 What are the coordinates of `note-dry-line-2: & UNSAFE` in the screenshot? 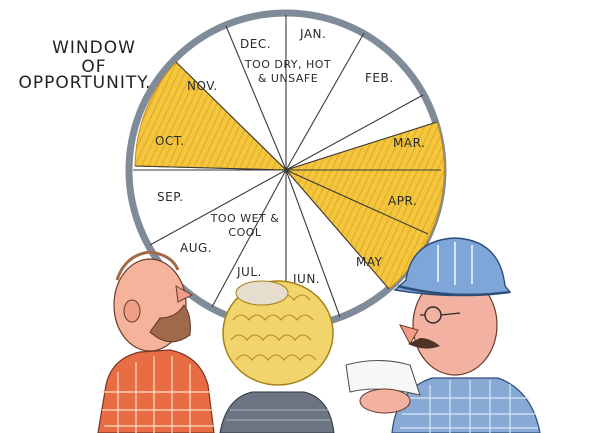 It's located at (288, 78).